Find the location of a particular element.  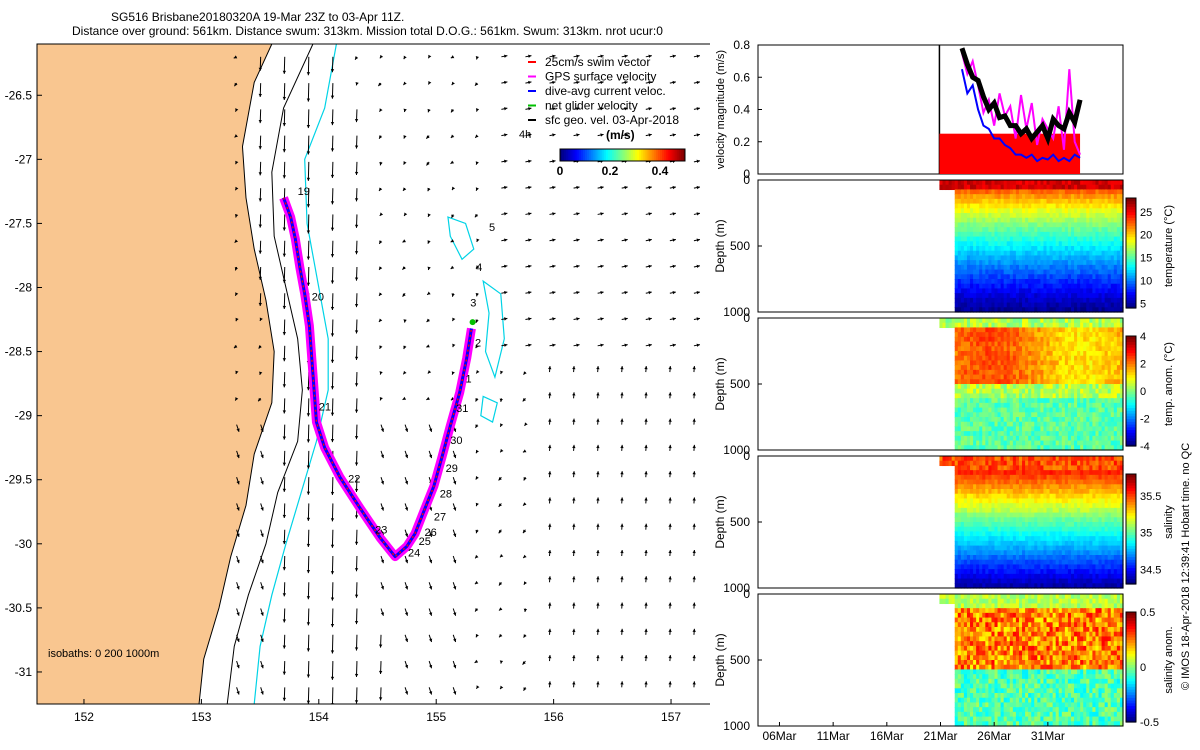

day-label: 25 is located at coordinates (425, 542).